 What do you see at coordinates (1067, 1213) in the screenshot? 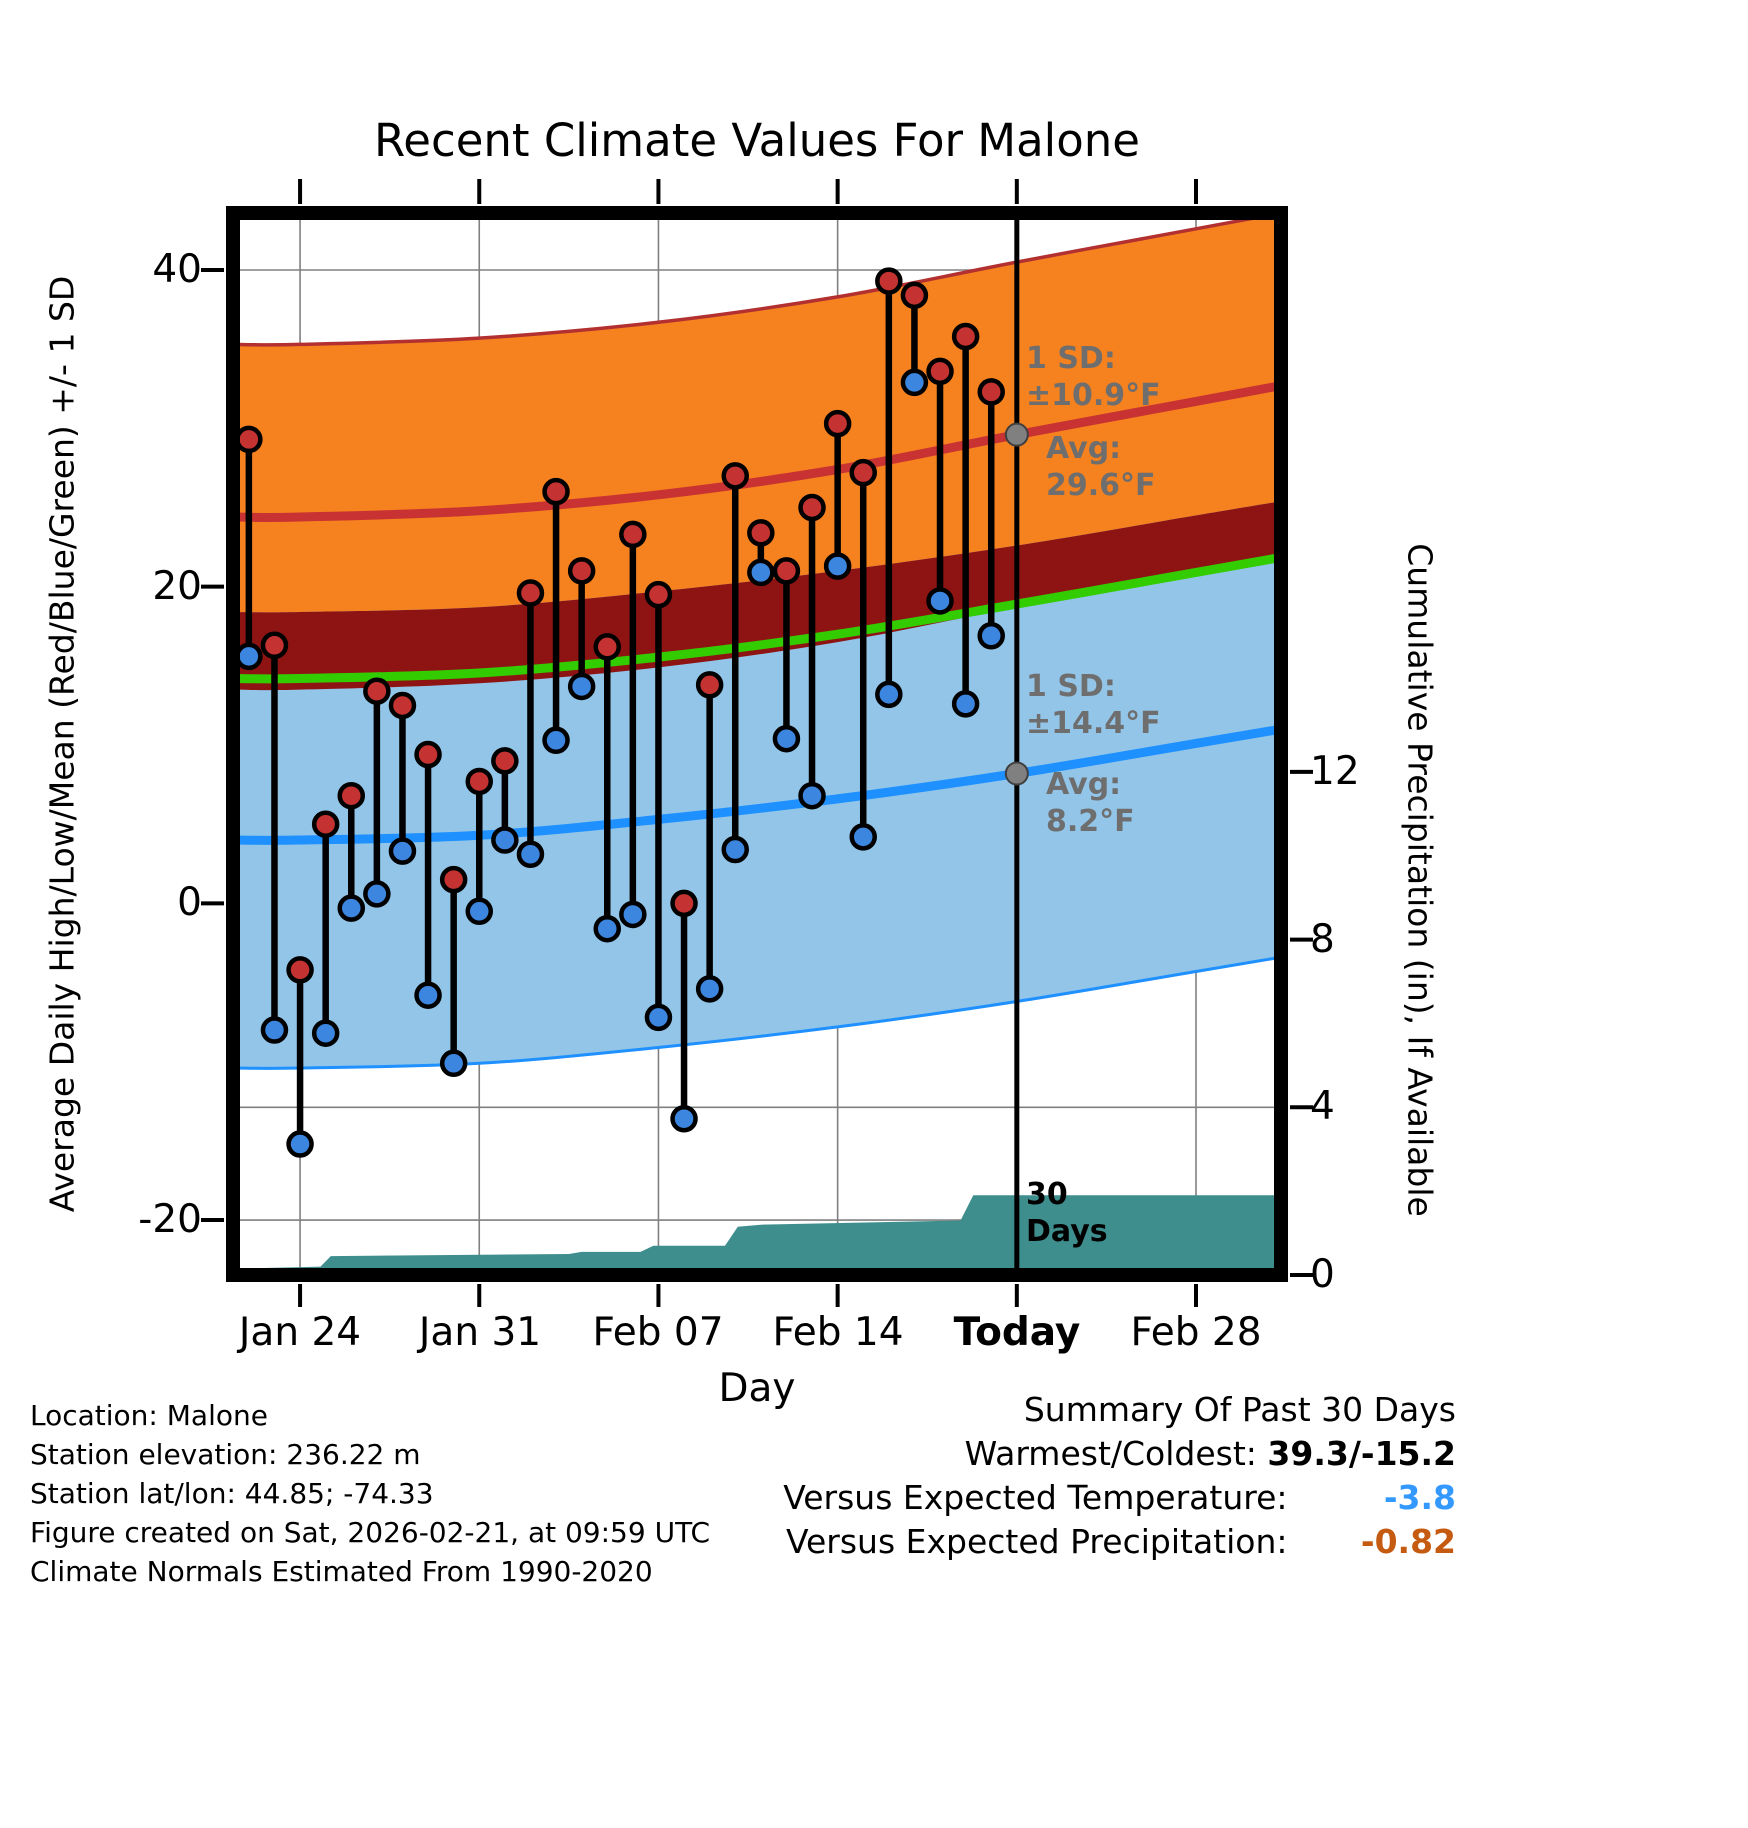
I see `precip-window-annotation: 30 Days` at bounding box center [1067, 1213].